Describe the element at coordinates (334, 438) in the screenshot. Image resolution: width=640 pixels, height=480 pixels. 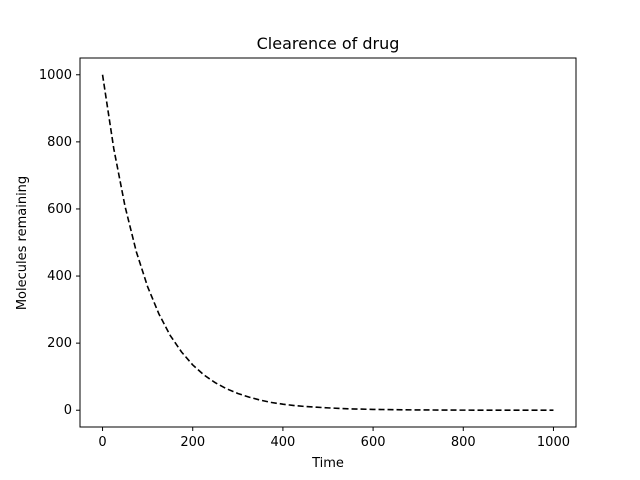
I see `x-axis-ticks: 0 200 400 600 800 1000` at that location.